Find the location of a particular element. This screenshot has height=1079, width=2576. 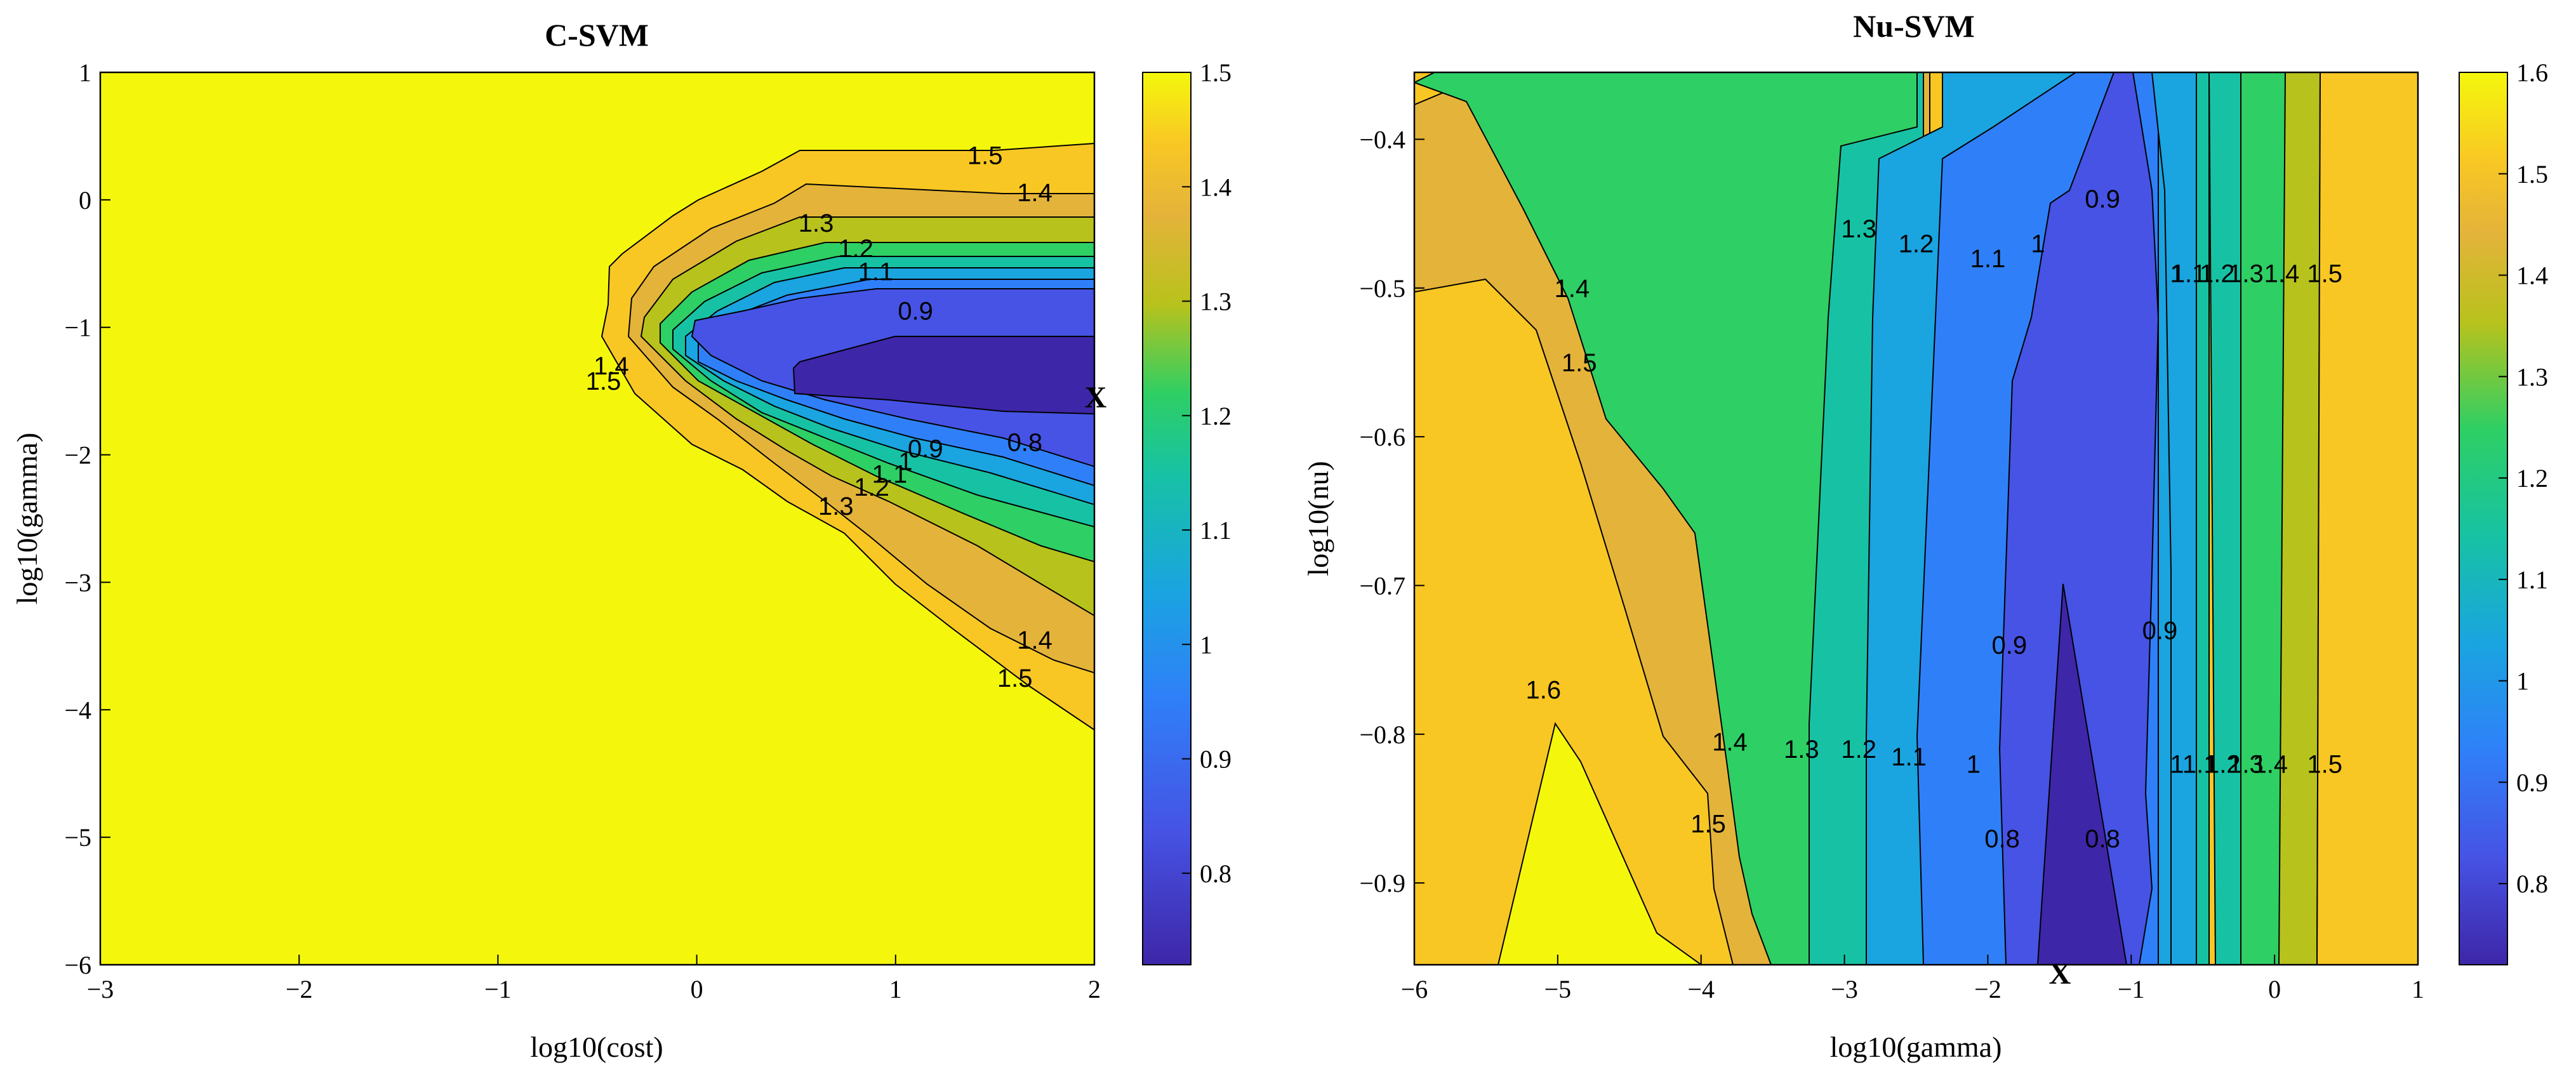

nusvm-colorbar-tick-label: 1.5 is located at coordinates (2532, 175).